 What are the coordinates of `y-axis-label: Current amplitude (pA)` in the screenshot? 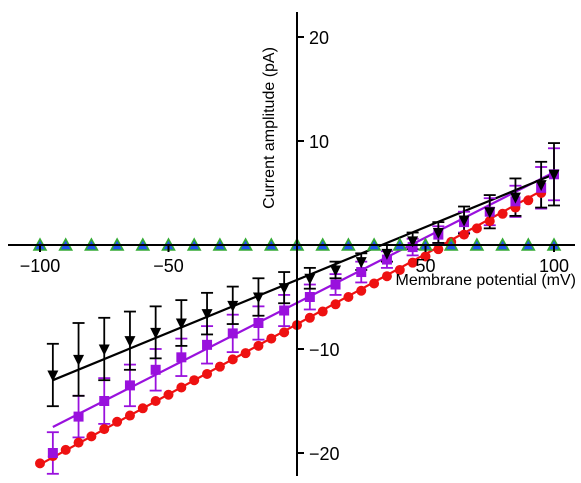 It's located at (269, 128).